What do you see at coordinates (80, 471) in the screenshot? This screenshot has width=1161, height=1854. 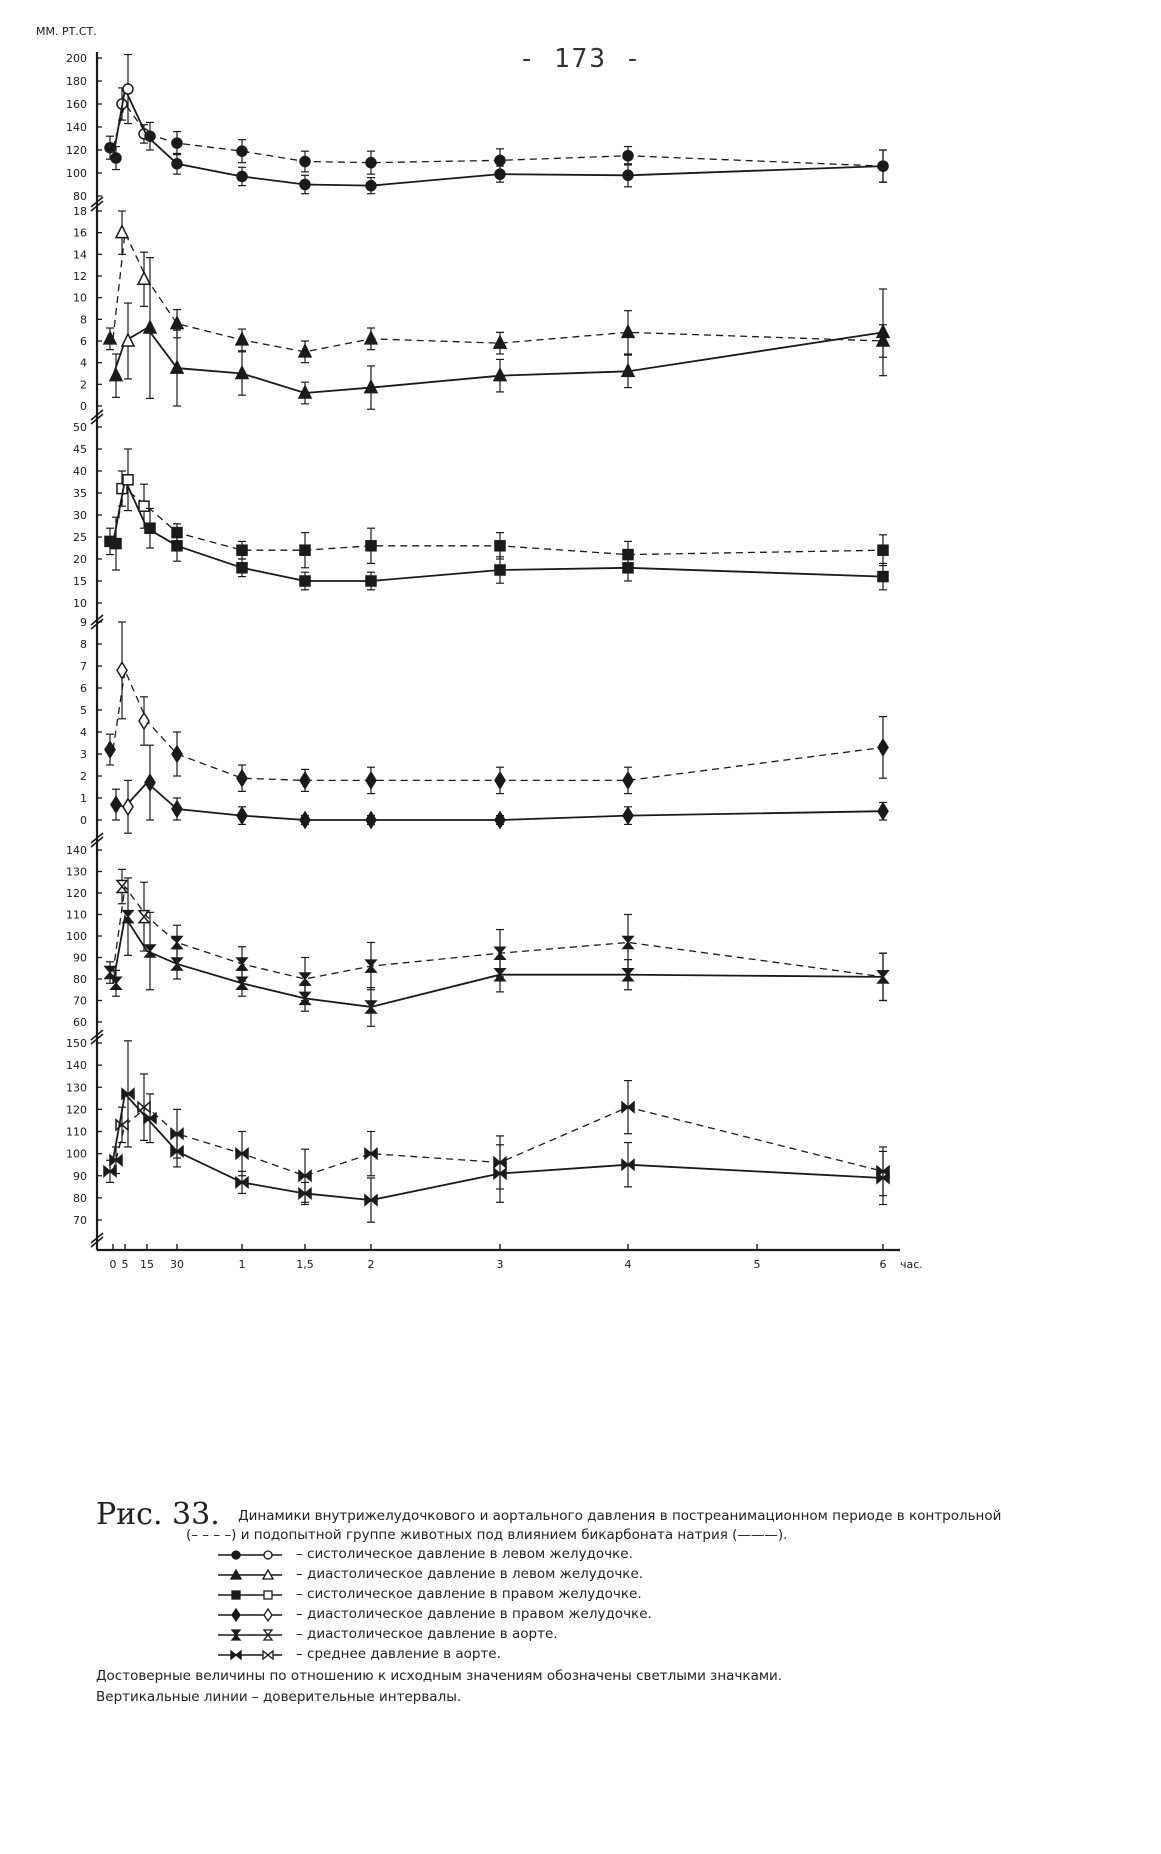 I see `y-tick-label: 40` at bounding box center [80, 471].